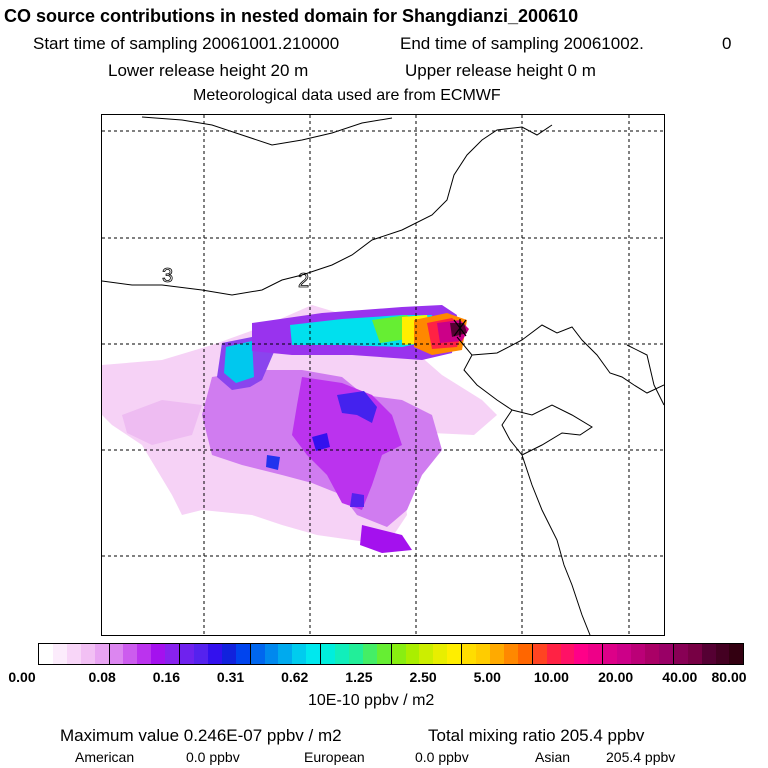 The height and width of the screenshot is (768, 768). What do you see at coordinates (680, 677) in the screenshot?
I see `colorbar-tick-label: 40.00` at bounding box center [680, 677].